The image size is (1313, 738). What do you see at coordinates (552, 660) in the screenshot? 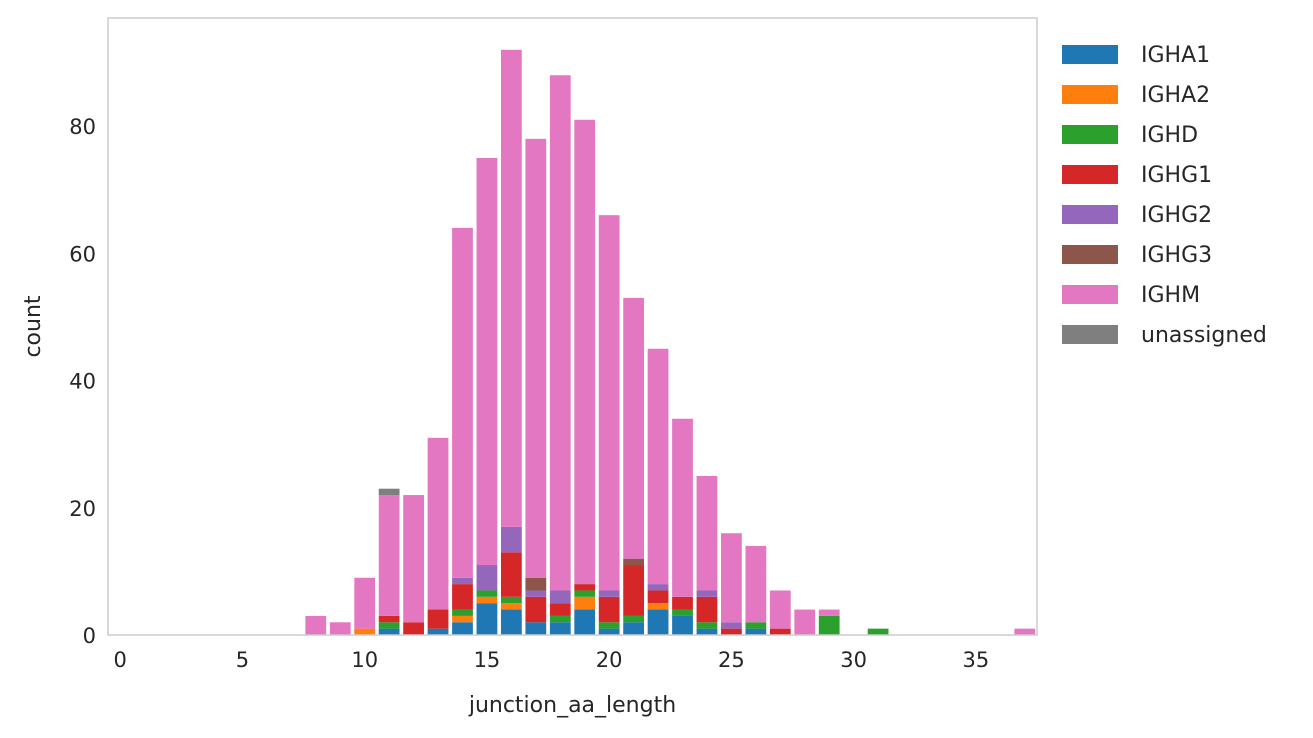
I see `x-axis-ticks: 0 5 10 15 20 25 30 35` at bounding box center [552, 660].